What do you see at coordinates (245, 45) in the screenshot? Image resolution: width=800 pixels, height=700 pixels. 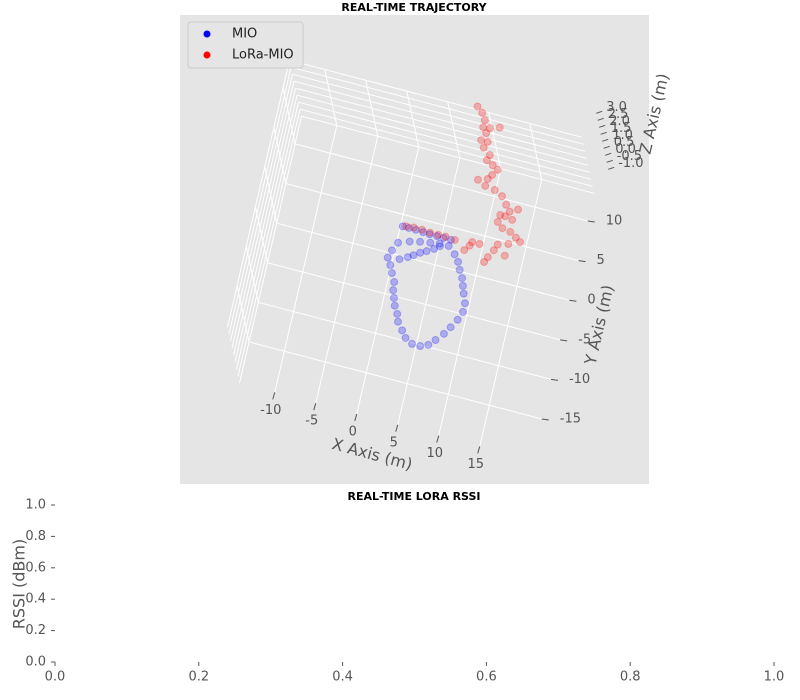 I see `legend-box` at bounding box center [245, 45].